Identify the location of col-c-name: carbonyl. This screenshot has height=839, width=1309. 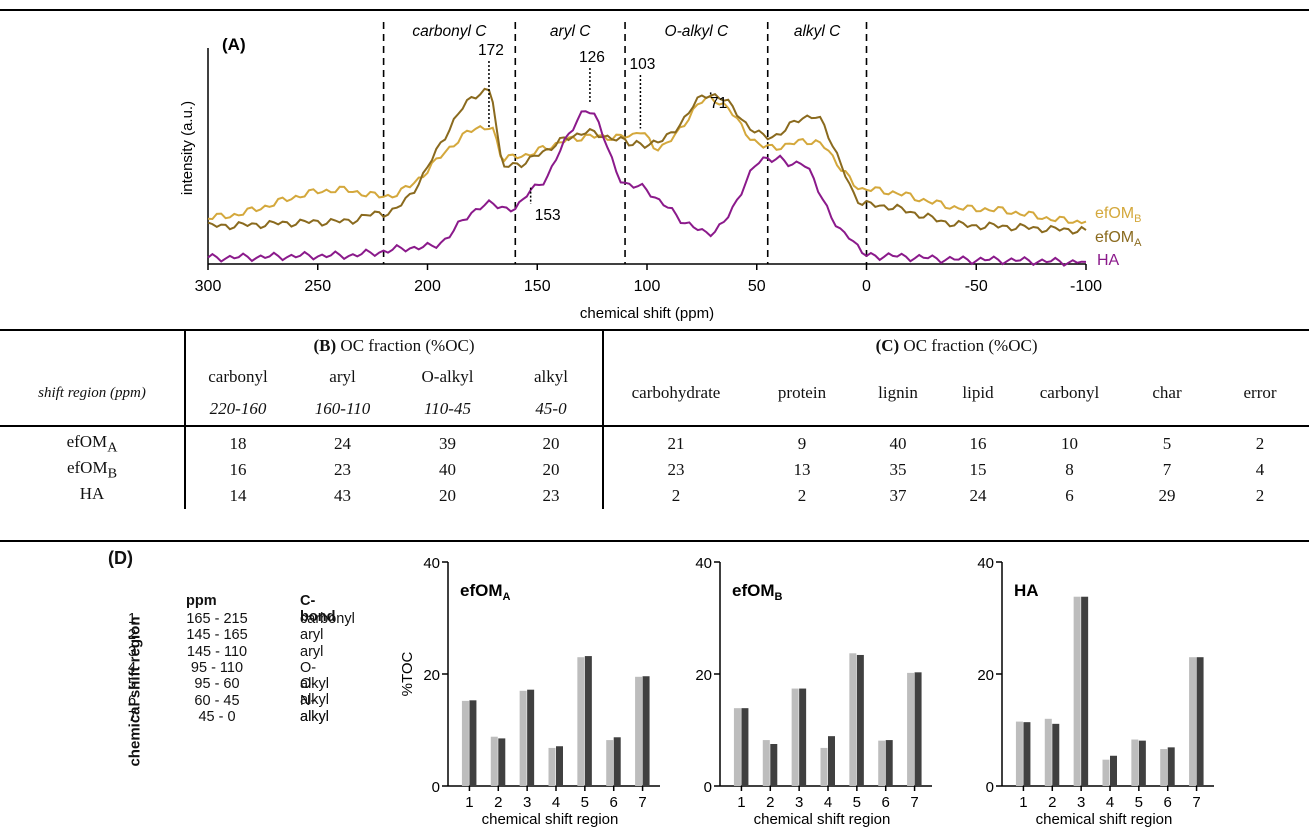
(1069, 392).